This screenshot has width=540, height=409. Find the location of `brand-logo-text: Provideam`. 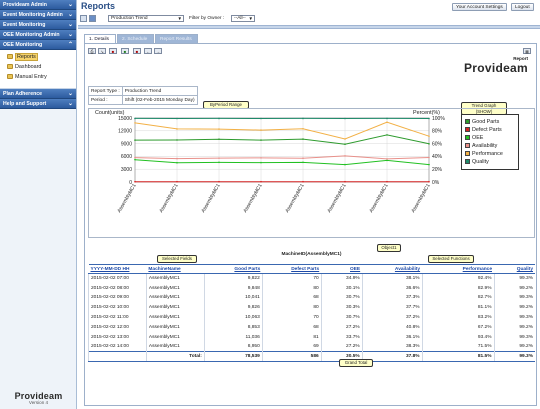

brand-logo-text: Provideam is located at coordinates (38, 396).